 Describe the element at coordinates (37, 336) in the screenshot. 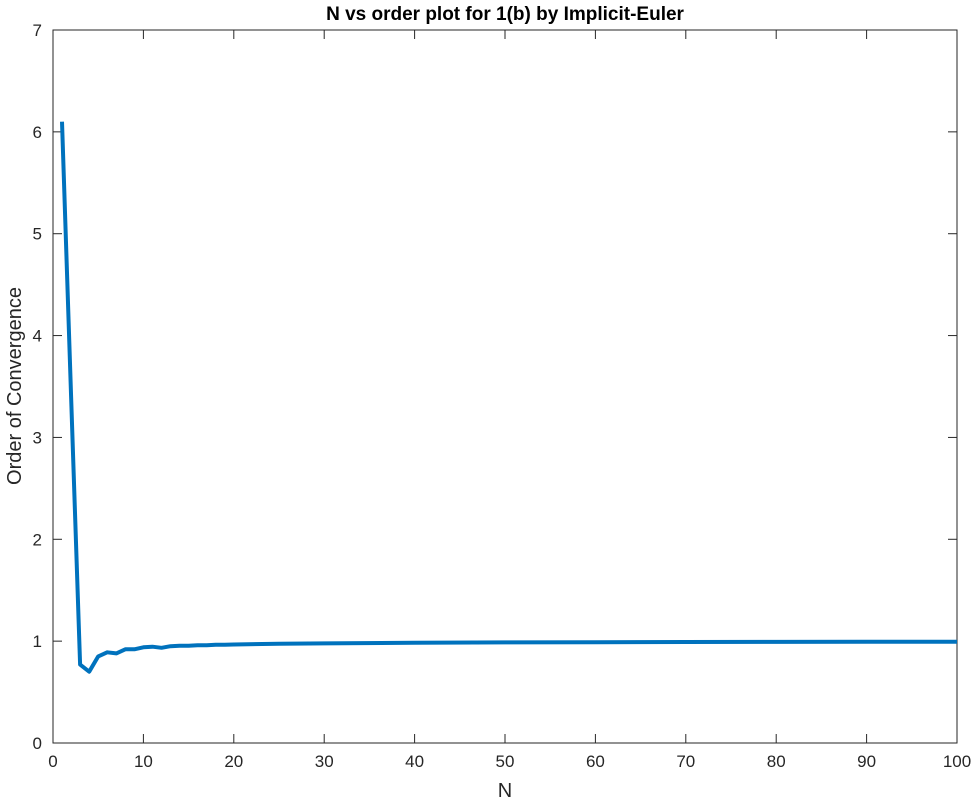

I see `y-tick-label: 4` at that location.